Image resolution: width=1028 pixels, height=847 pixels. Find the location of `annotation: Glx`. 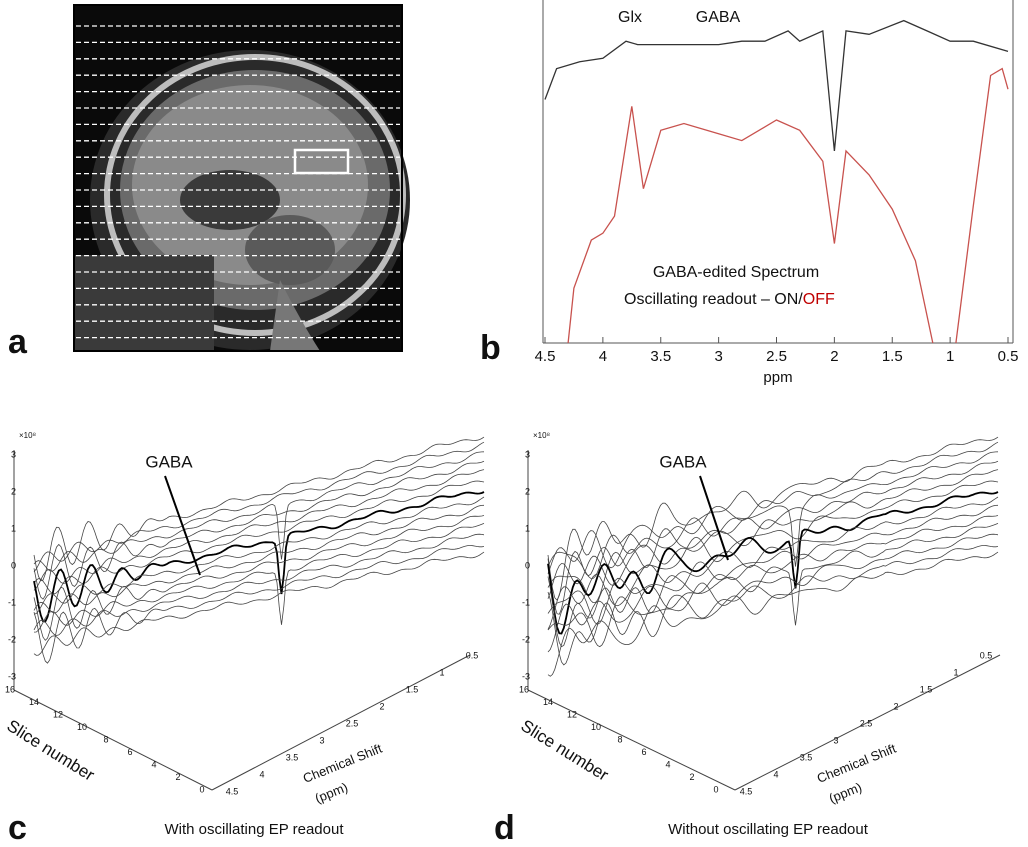

annotation: Glx is located at coordinates (630, 17).